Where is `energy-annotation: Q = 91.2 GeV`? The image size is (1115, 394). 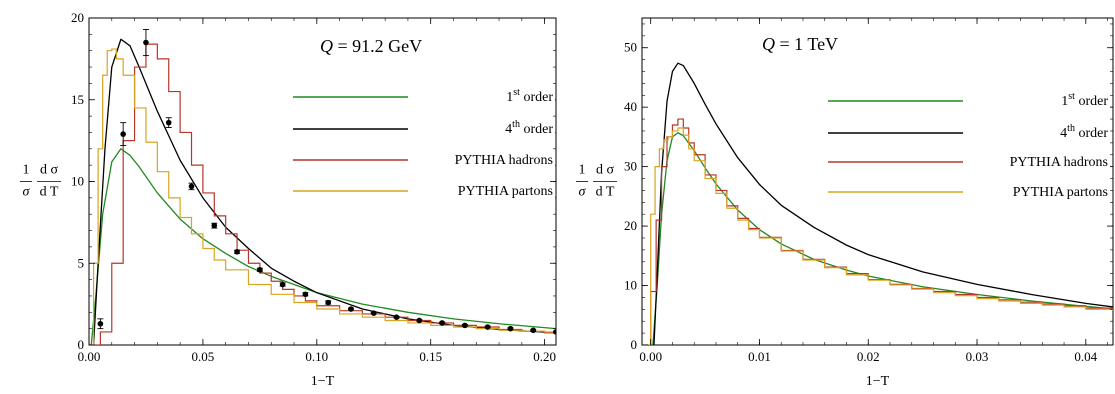
energy-annotation: Q = 91.2 GeV is located at coordinates (371, 46).